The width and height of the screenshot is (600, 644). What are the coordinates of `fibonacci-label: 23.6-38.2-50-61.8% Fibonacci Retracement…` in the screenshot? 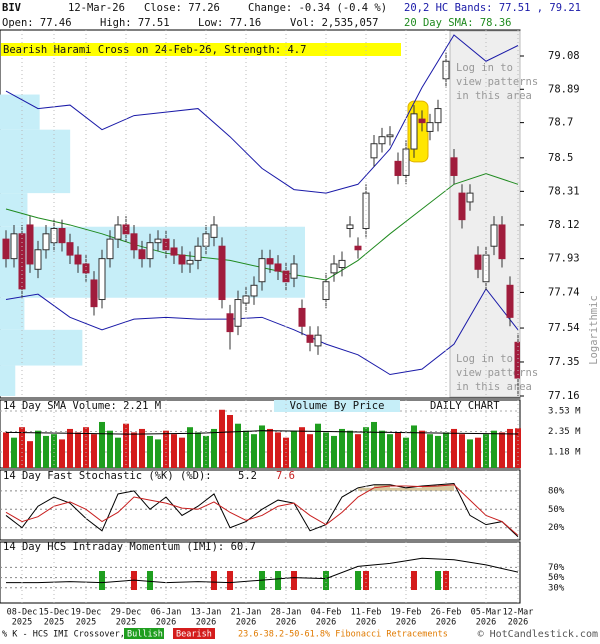 It's located at (343, 635).